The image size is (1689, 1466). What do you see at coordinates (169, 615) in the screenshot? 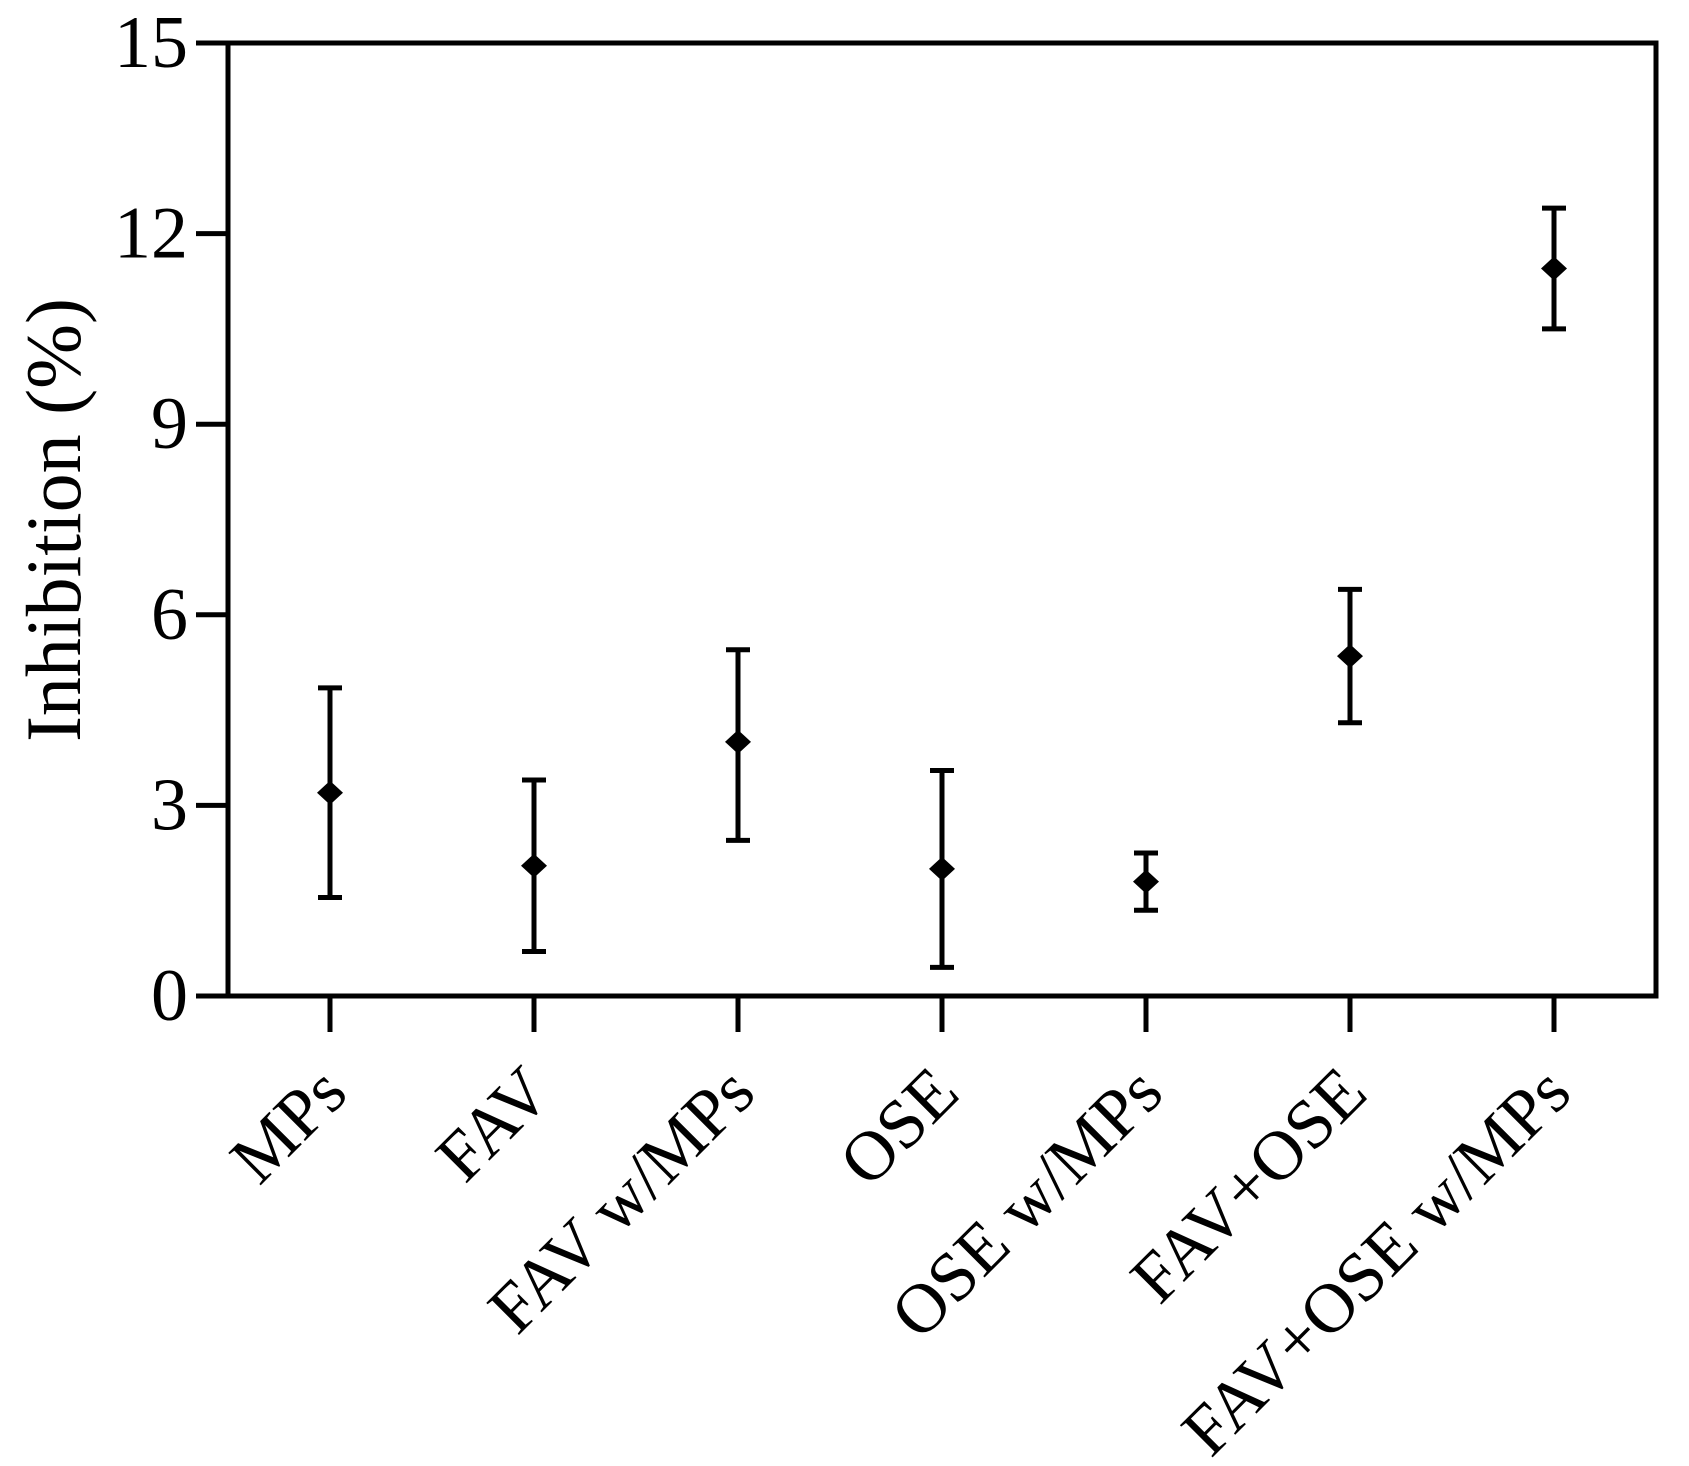
I see `y-tick-label: 6` at bounding box center [169, 615].